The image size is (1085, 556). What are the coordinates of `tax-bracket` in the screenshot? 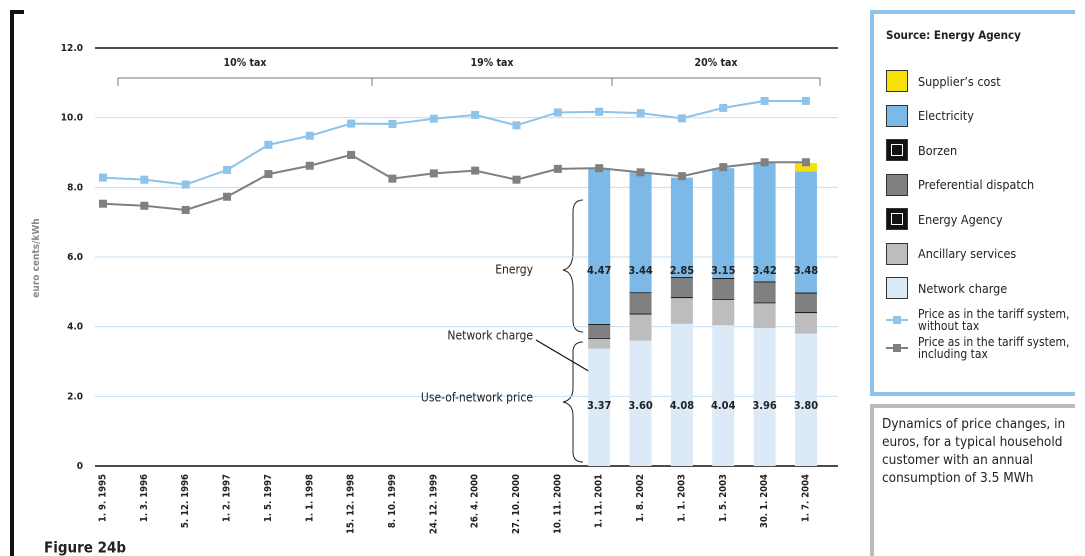 It's located at (492, 81).